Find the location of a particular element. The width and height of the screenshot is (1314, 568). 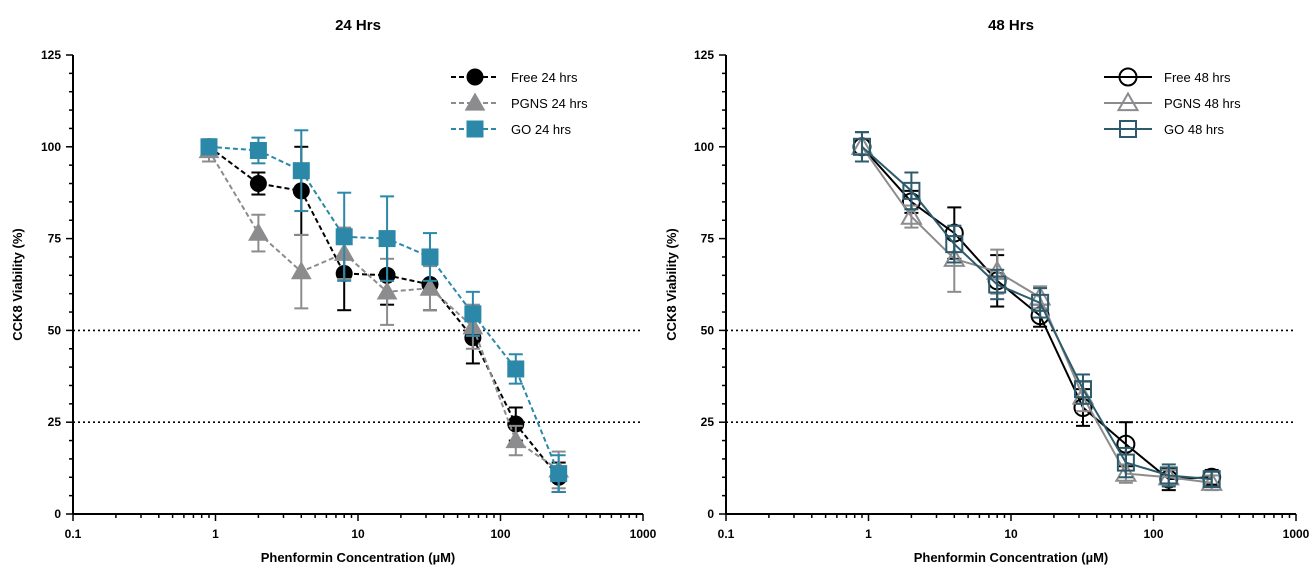

legend-entry: GO 24 hrs is located at coordinates (511, 129).